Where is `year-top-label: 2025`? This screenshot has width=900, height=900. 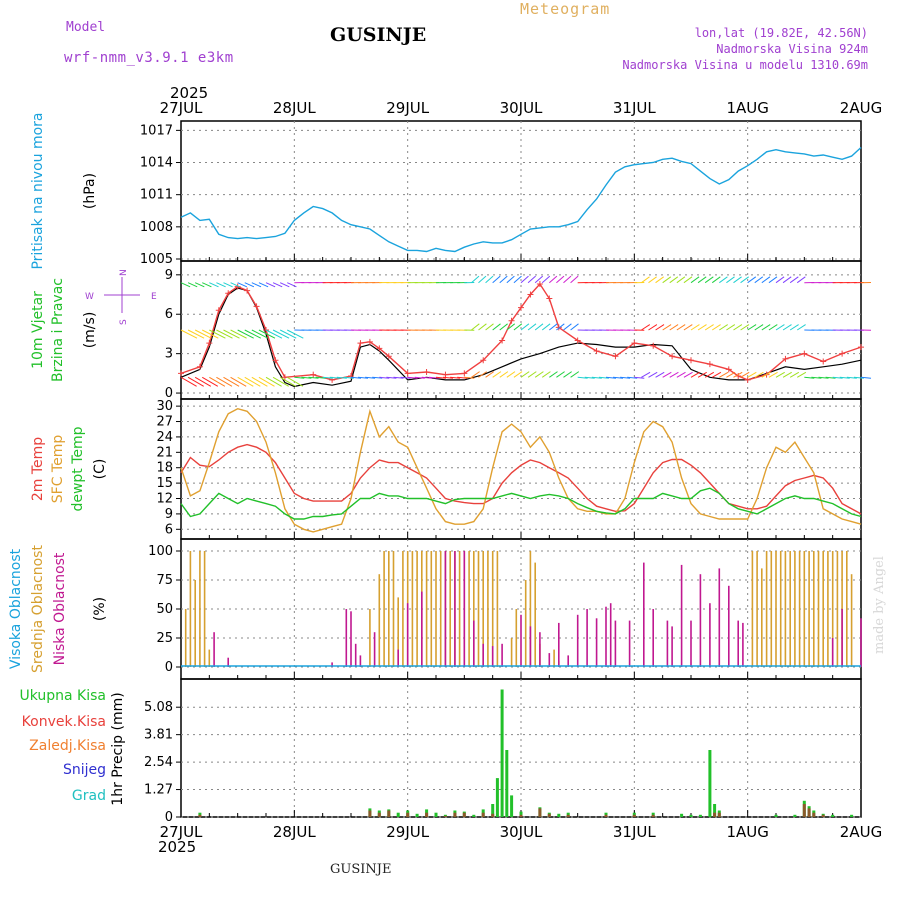
year-top-label: 2025 is located at coordinates (189, 93).